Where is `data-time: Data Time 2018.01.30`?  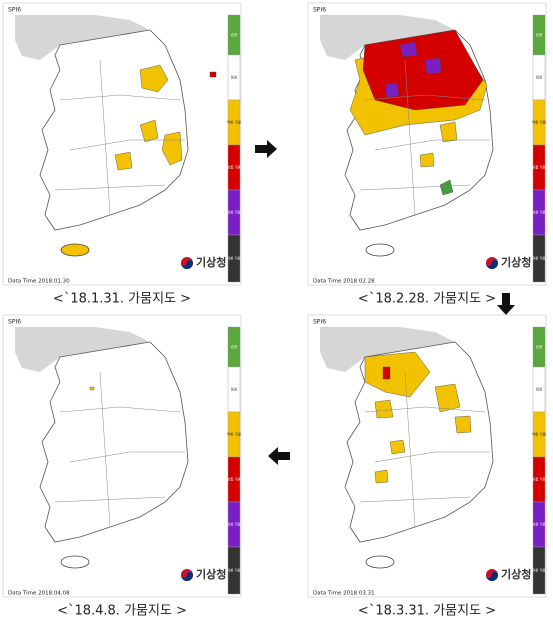 data-time: Data Time 2018.01.30 is located at coordinates (39, 282).